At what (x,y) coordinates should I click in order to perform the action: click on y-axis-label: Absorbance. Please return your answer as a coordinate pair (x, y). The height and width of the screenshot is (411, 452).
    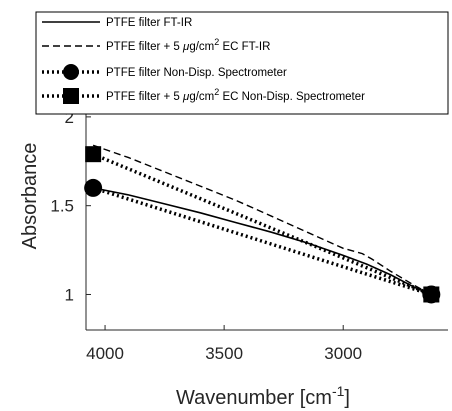
    Looking at the image, I should click on (30, 196).